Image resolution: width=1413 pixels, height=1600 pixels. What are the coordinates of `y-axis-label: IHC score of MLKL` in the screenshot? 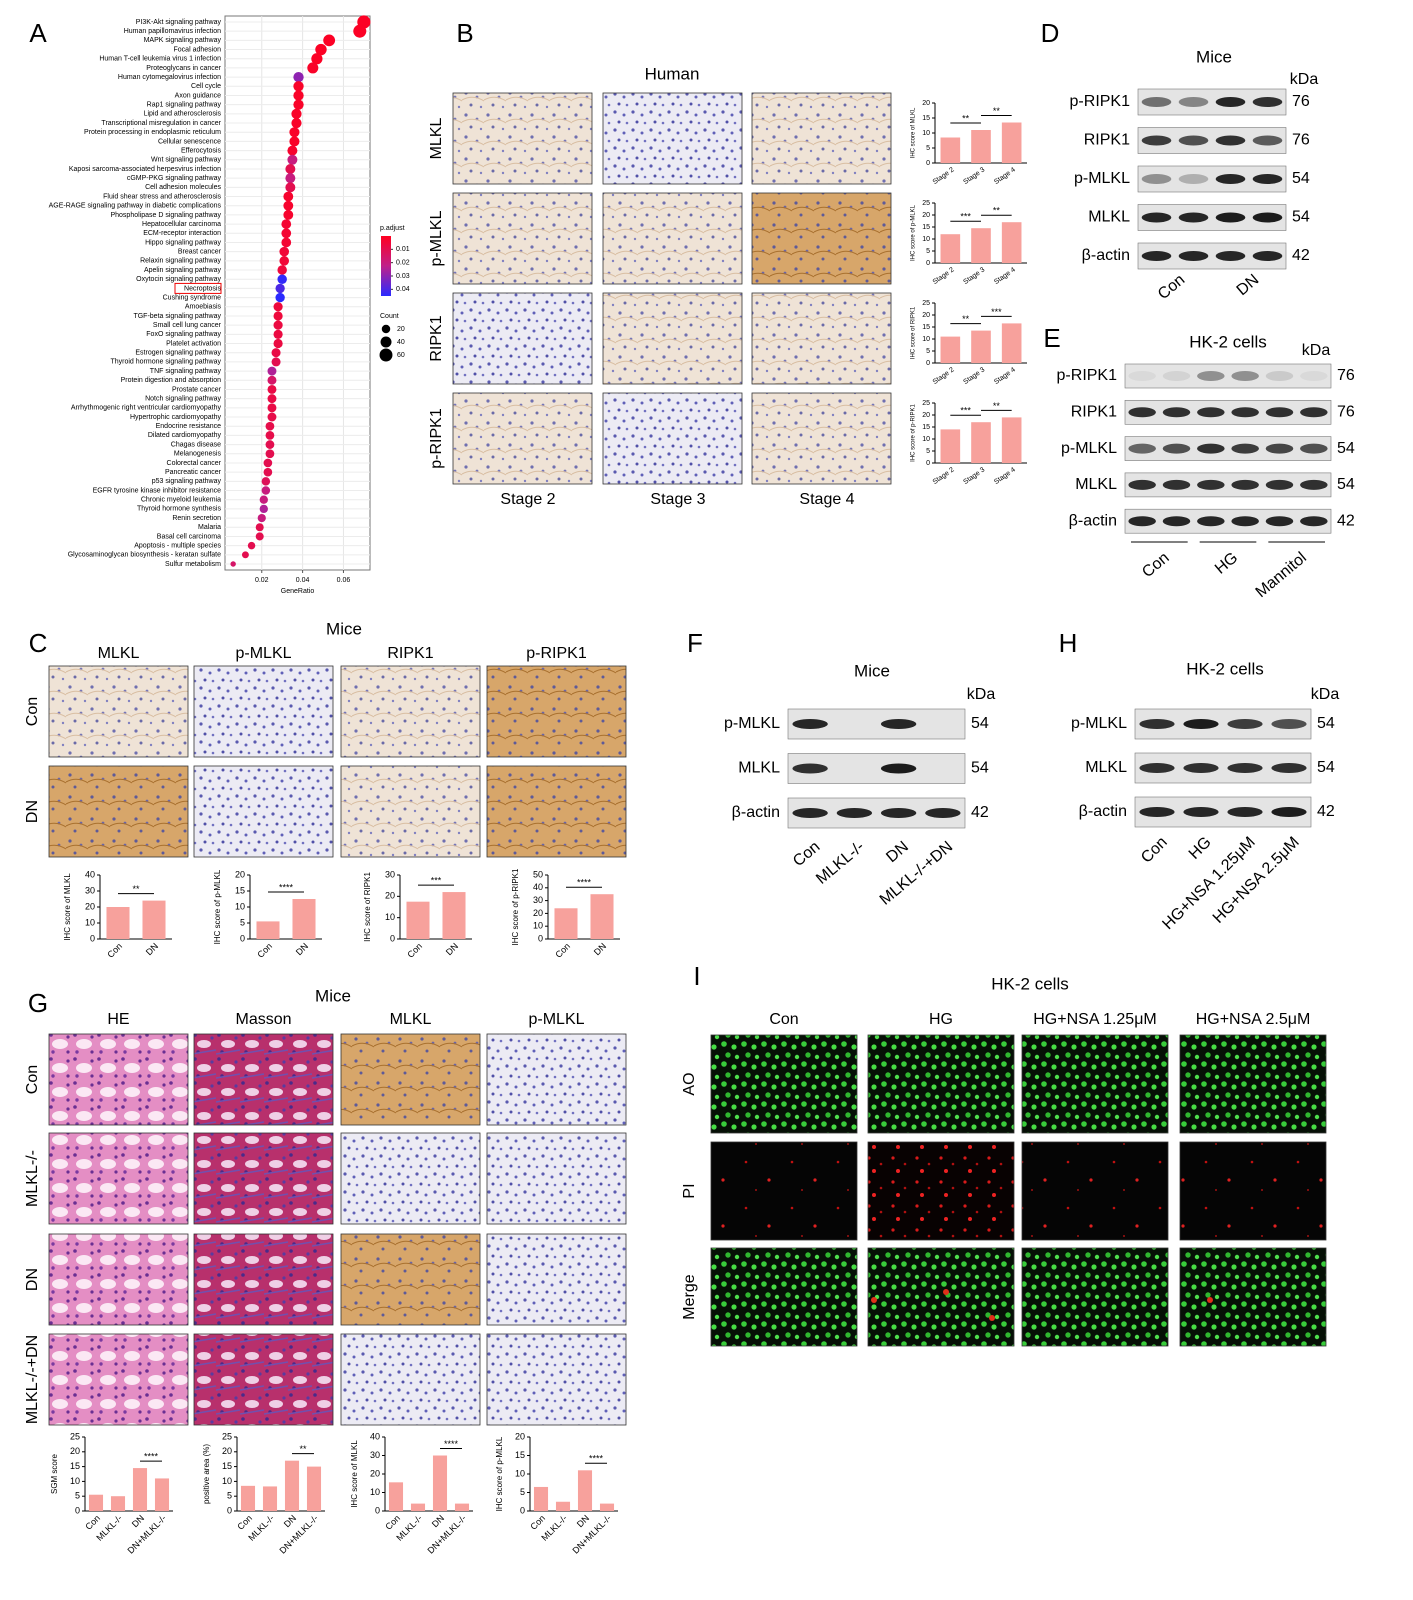 It's located at (354, 1474).